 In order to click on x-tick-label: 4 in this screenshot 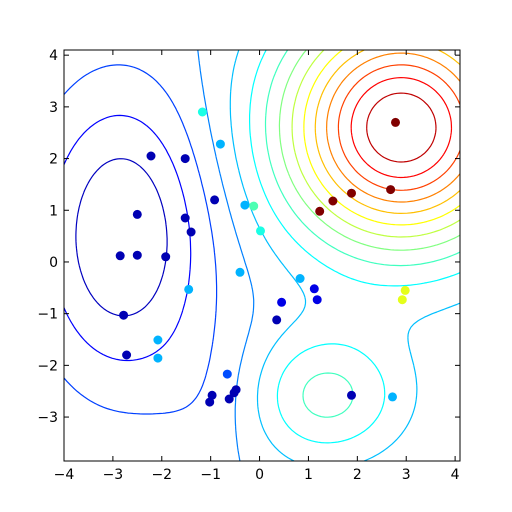, I will do `click(455, 475)`.